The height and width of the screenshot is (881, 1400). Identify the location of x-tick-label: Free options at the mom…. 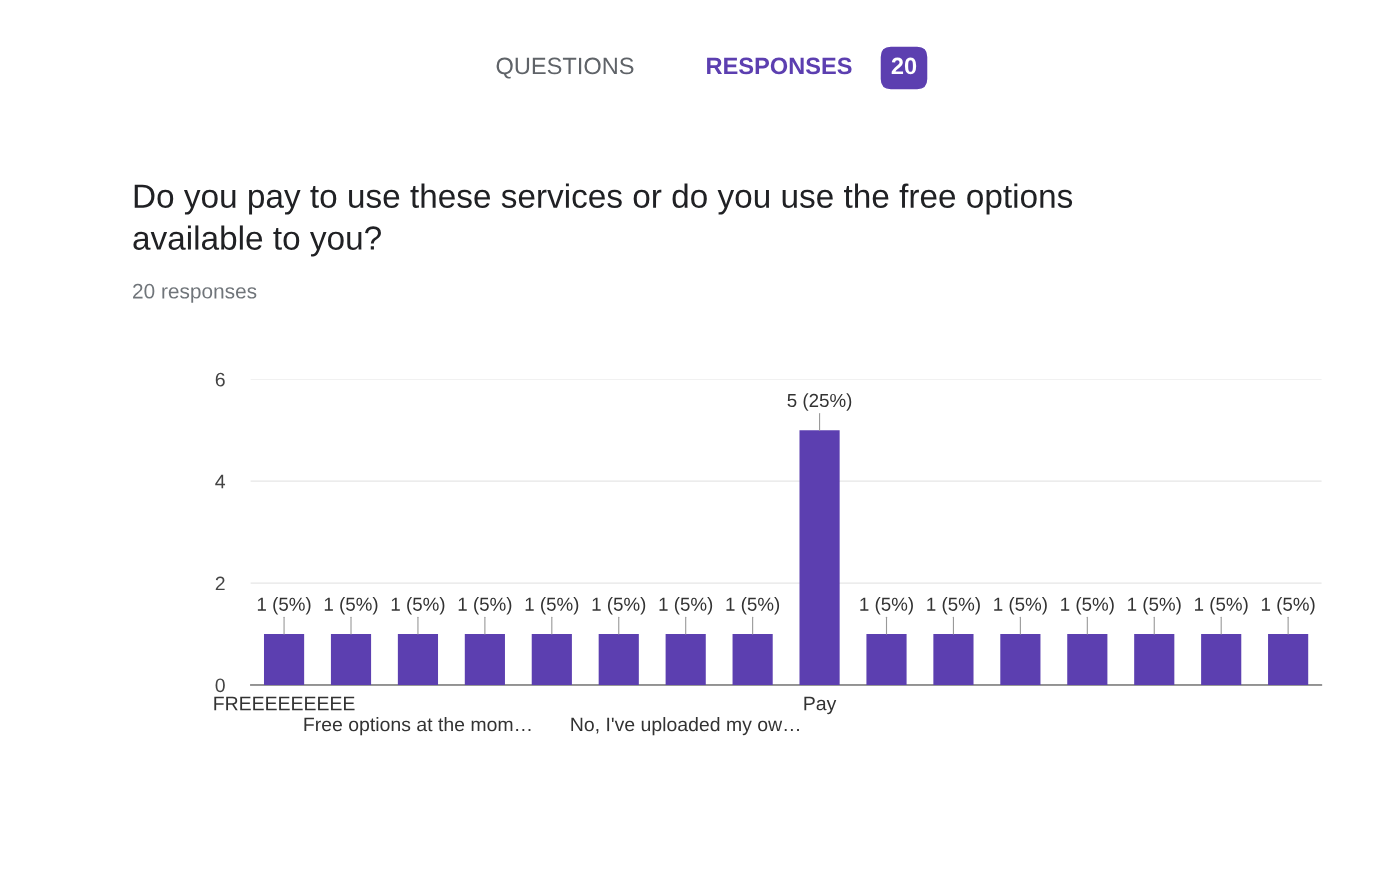
(417, 726).